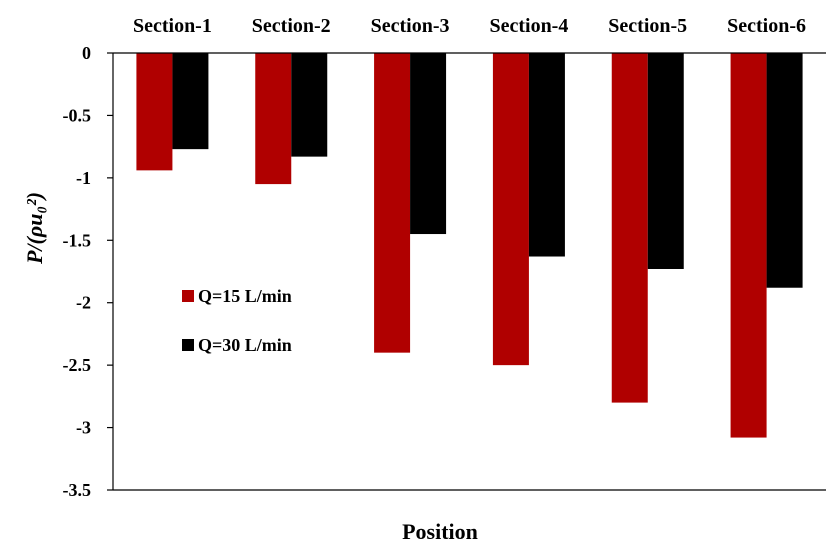 The image size is (828, 542). What do you see at coordinates (647, 26) in the screenshot?
I see `category-label-section-5: Section-5` at bounding box center [647, 26].